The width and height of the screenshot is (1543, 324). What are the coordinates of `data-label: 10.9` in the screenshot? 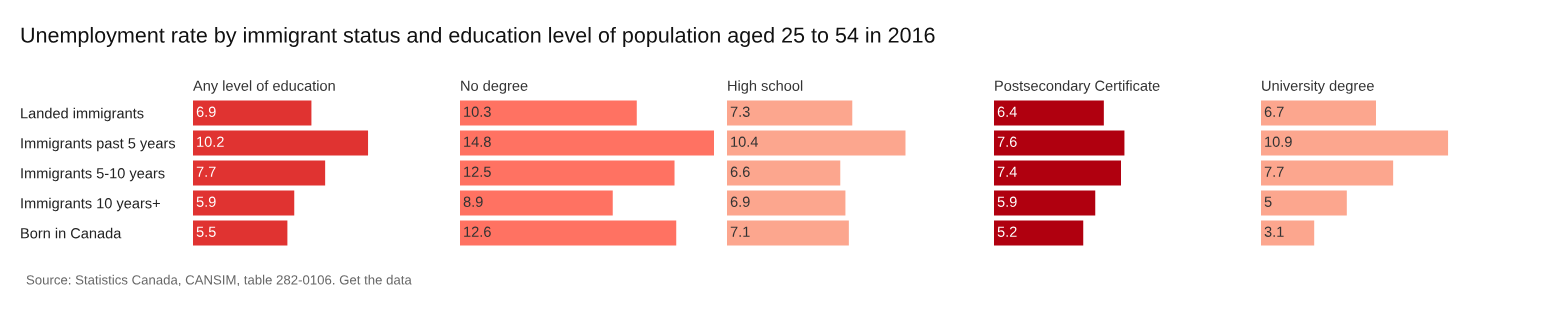 It's located at (1278, 141).